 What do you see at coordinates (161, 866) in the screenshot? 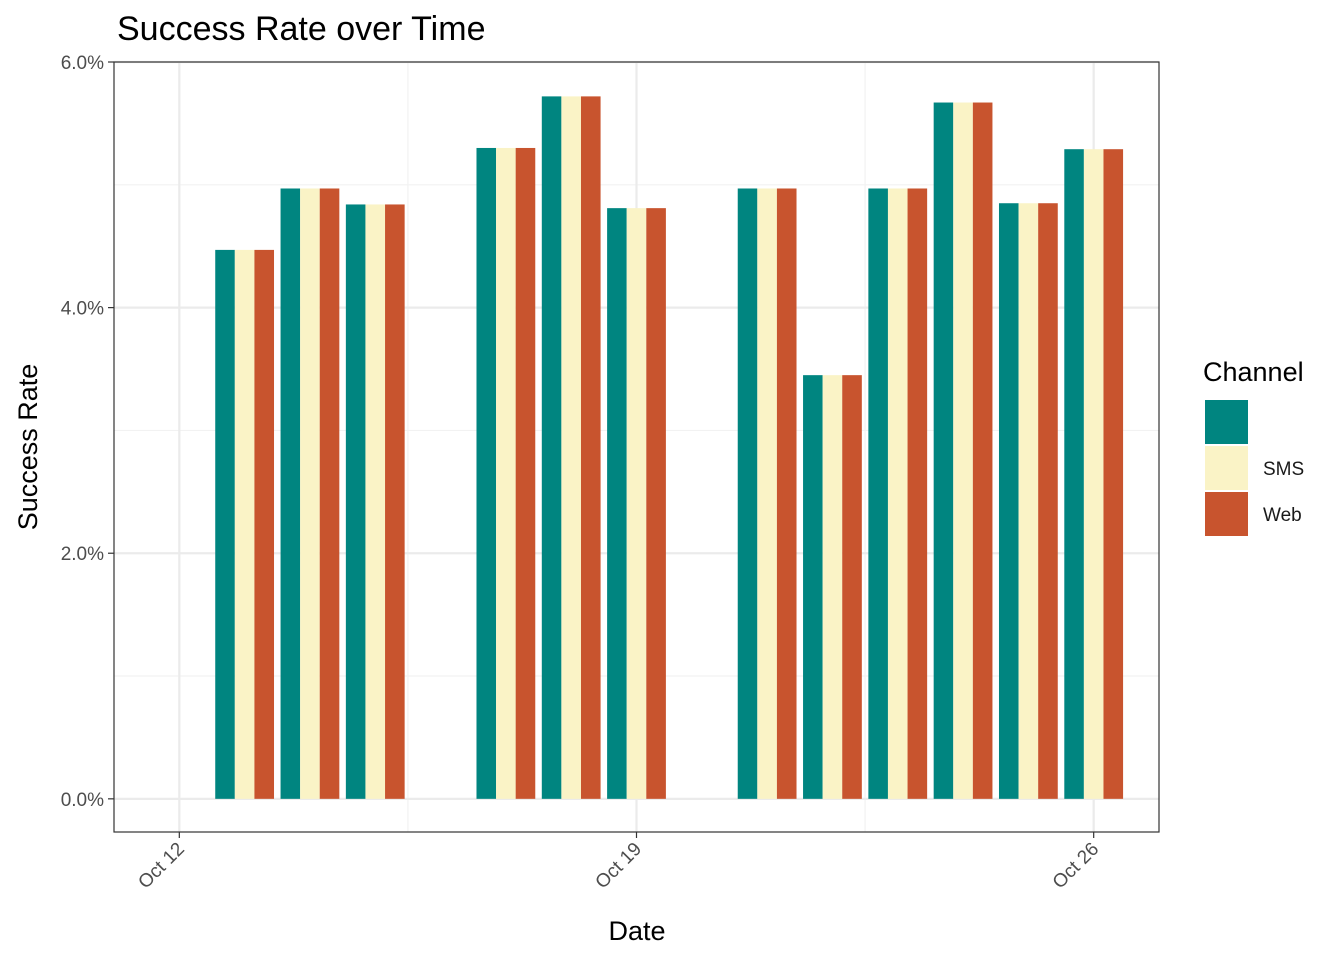
I see `x-tick-label: Oct 12` at bounding box center [161, 866].